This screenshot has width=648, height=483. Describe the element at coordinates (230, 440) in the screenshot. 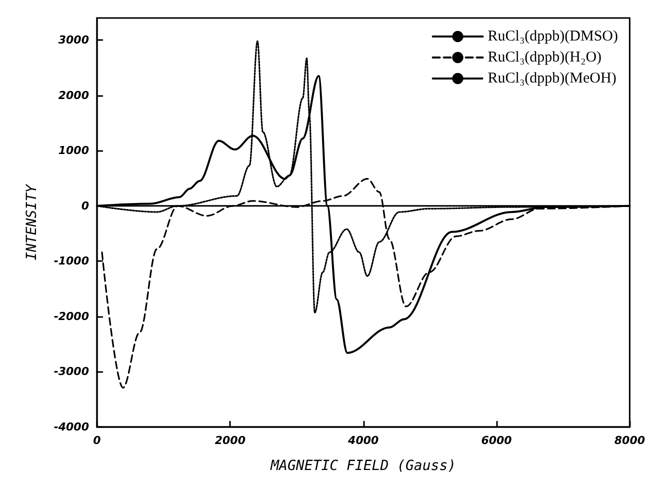

I see `x-tick-label: 2000` at that location.